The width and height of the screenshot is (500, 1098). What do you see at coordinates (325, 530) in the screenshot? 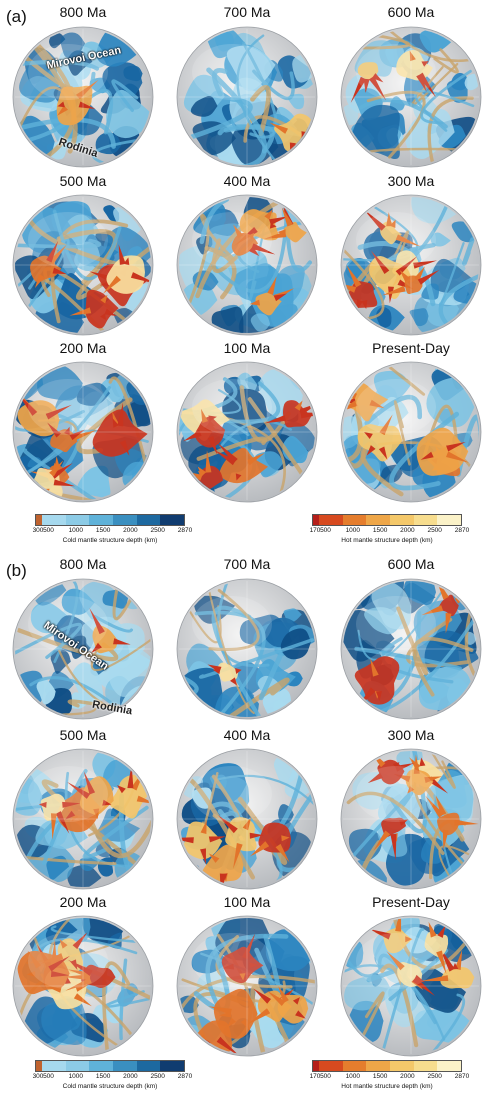
I see `colorbar-tick: 500` at bounding box center [325, 530].